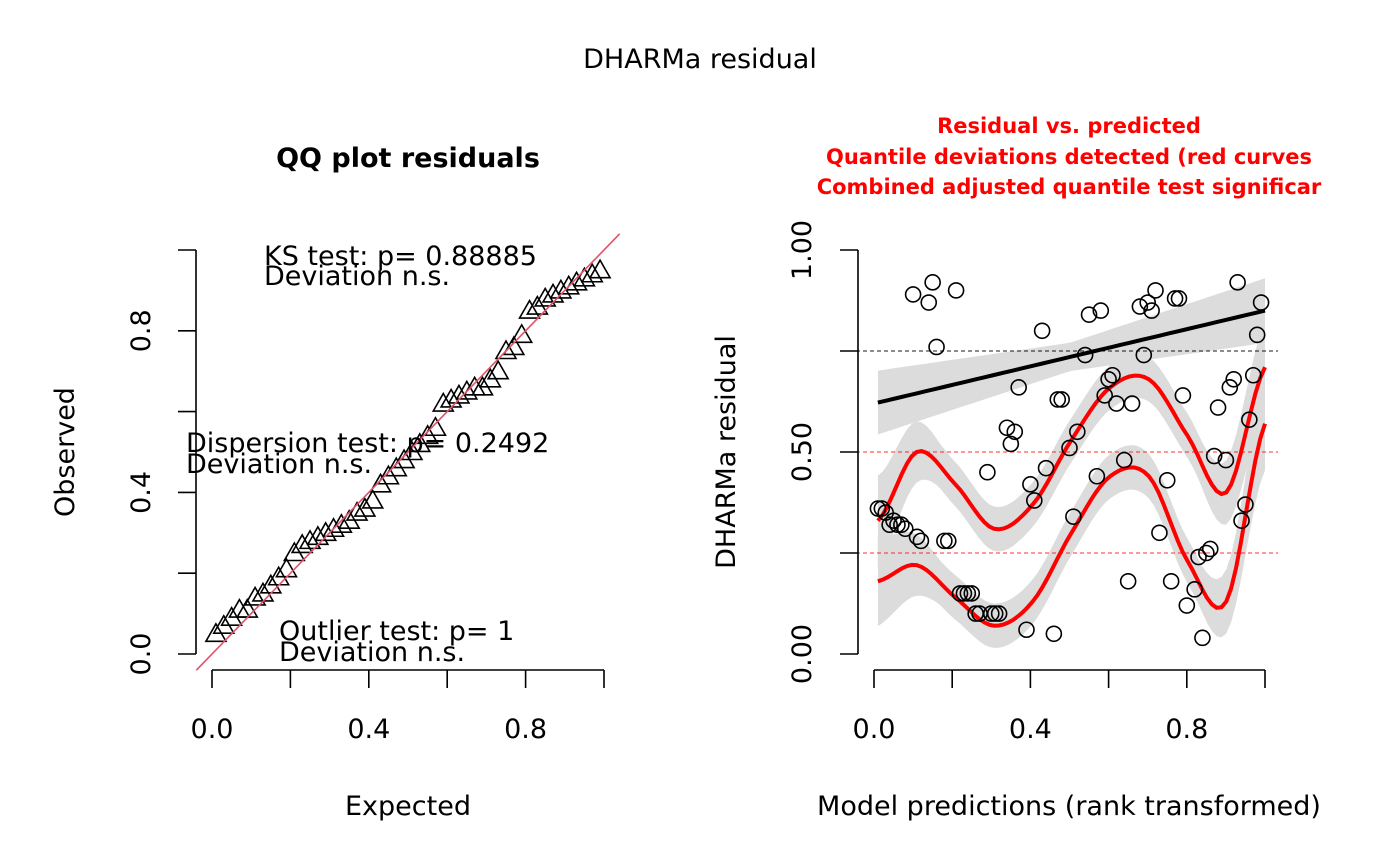  I want to click on rvp-y-tick-label: 1.00, so click(802, 250).